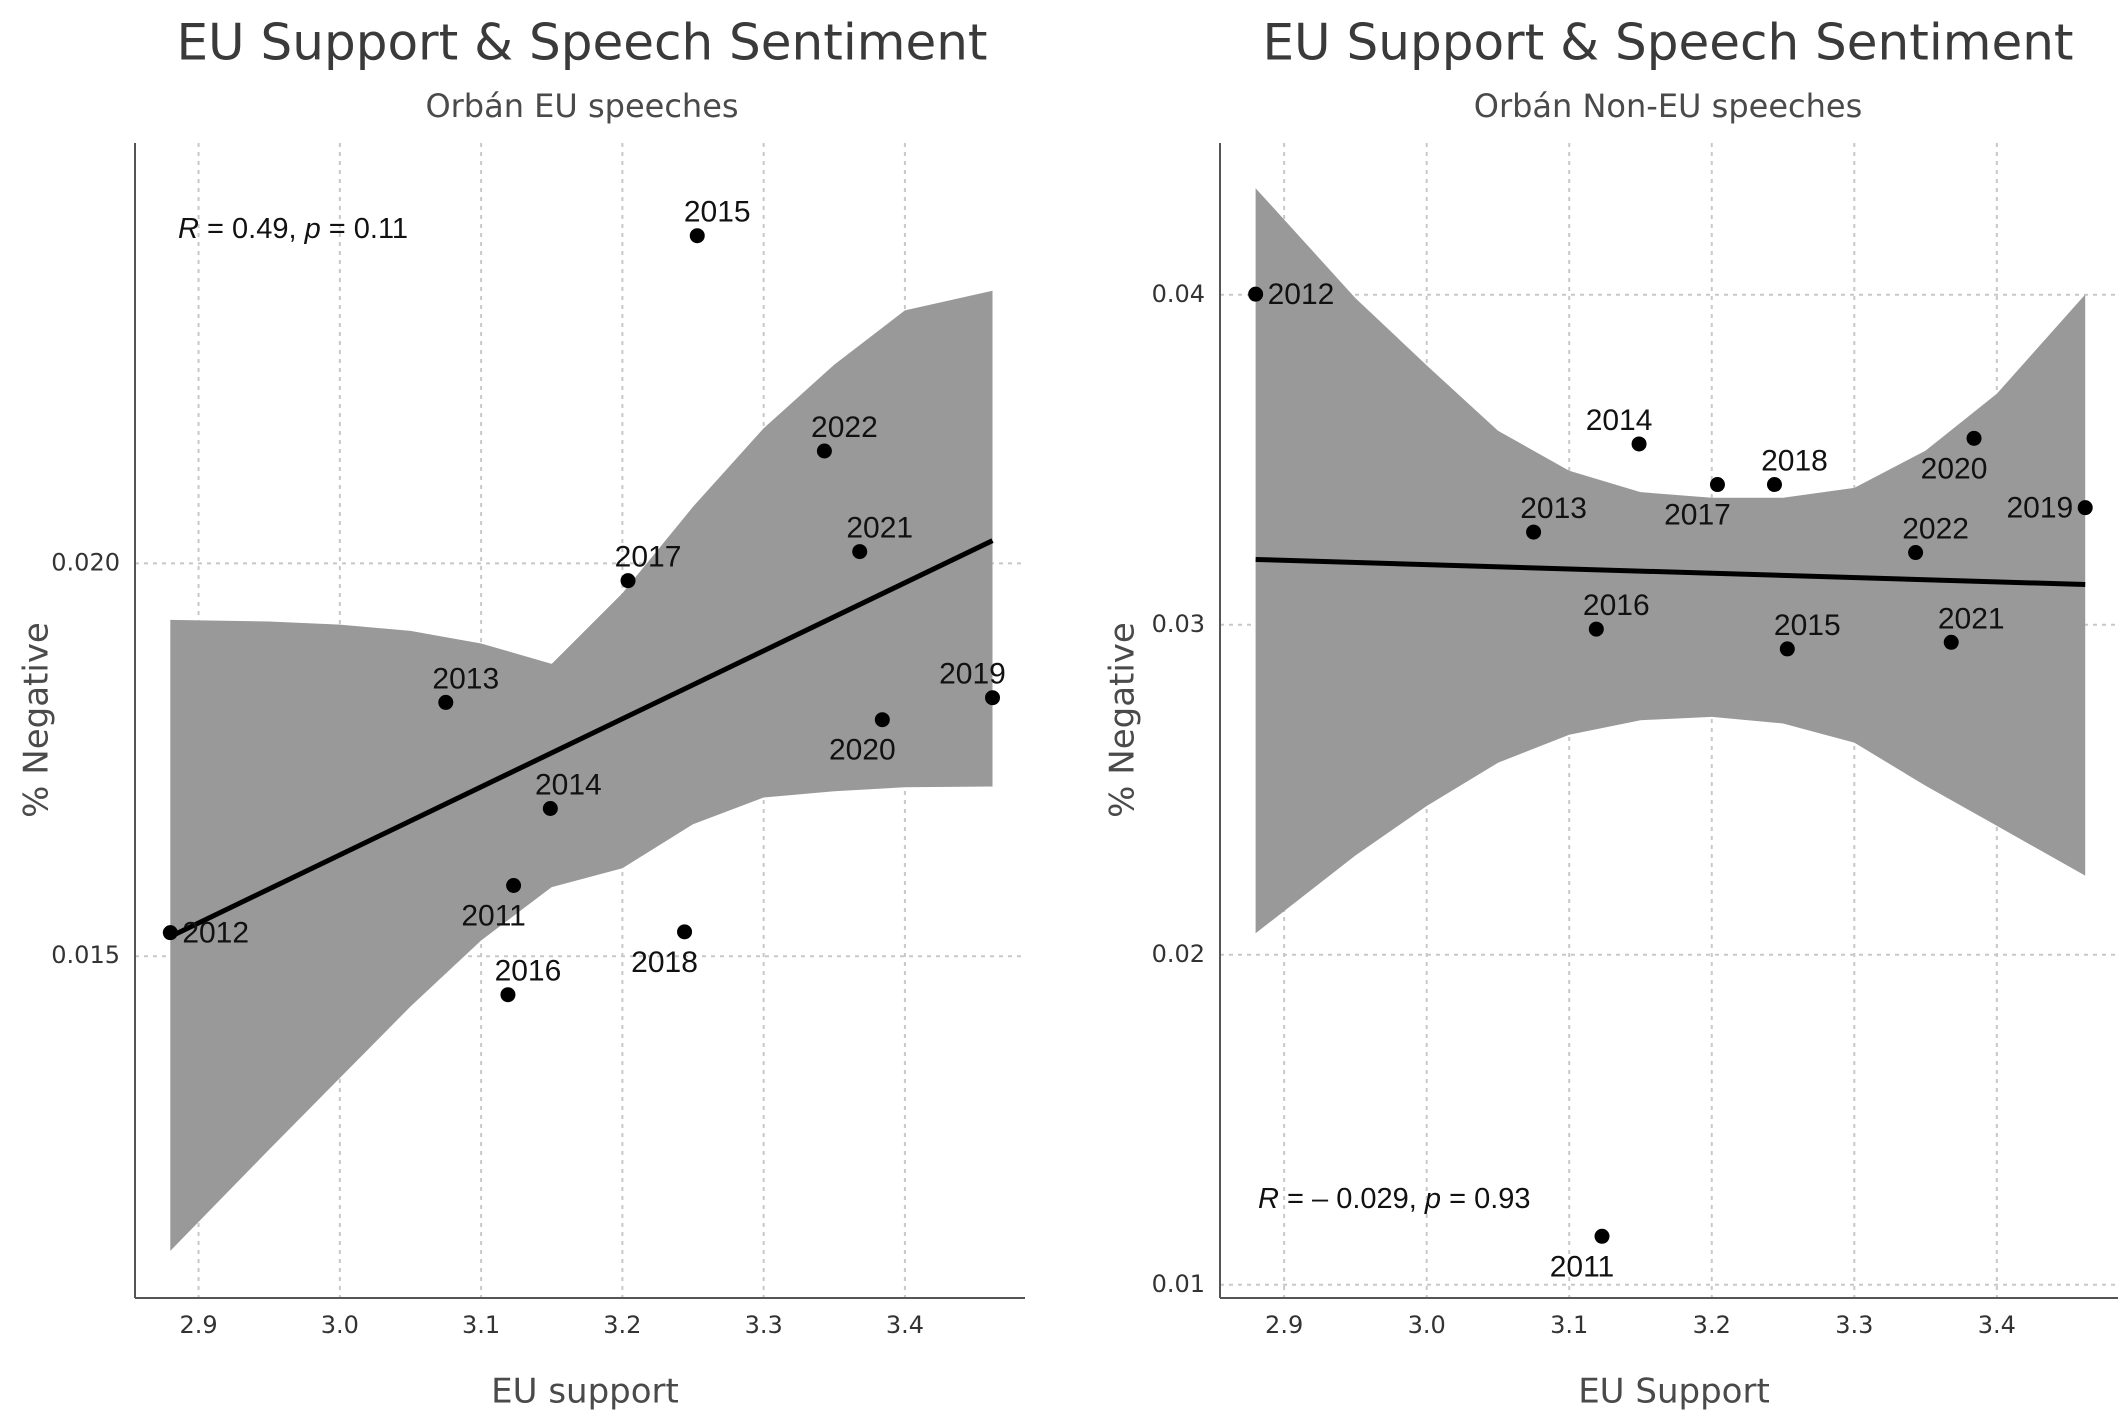  I want to click on y-tick-label: 0.03, so click(1178, 624).